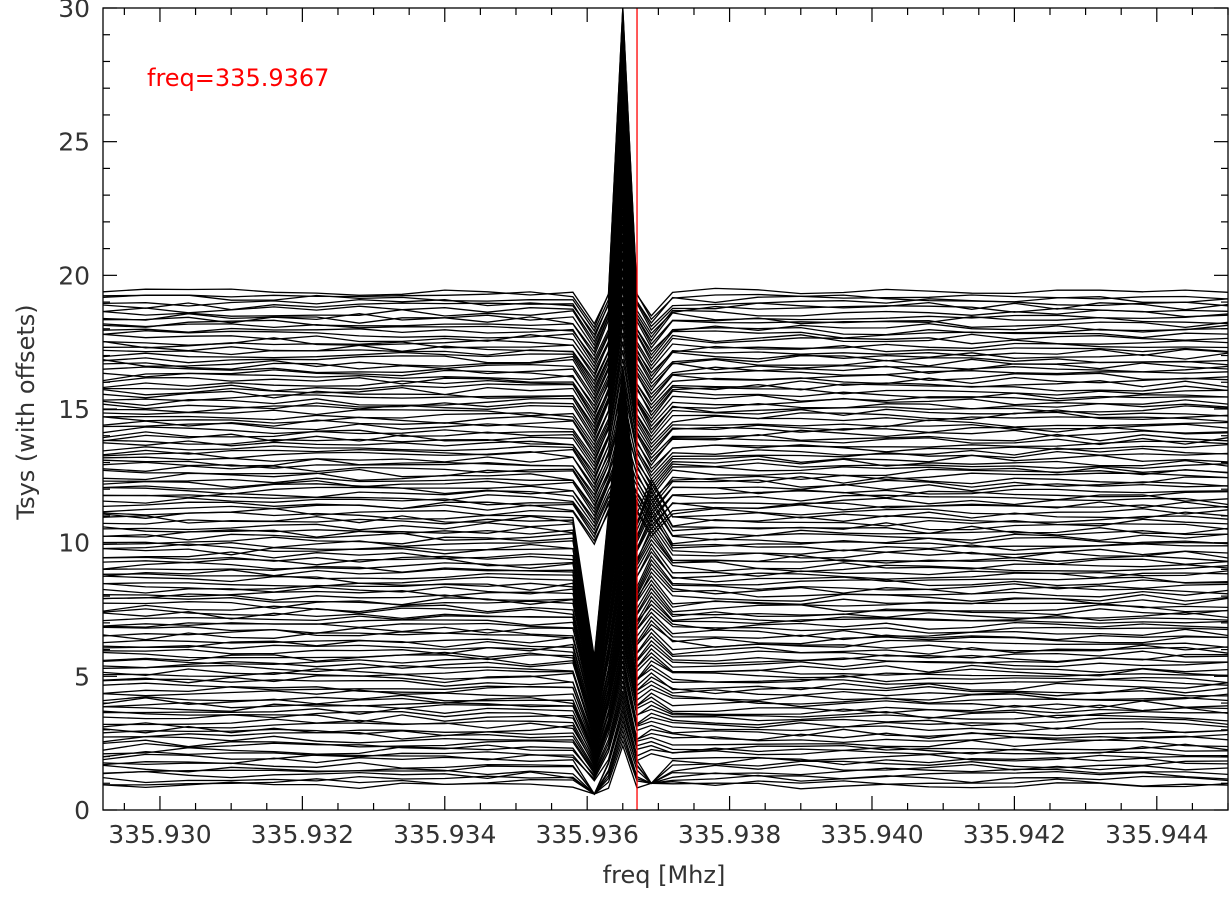 This screenshot has height=898, width=1231. What do you see at coordinates (26, 412) in the screenshot?
I see `y-axis-title: Tsys (with offsets)` at bounding box center [26, 412].